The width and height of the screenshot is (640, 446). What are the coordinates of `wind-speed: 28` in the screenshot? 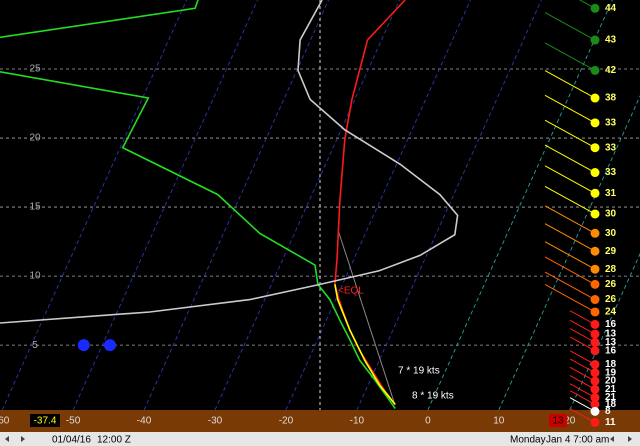 It's located at (611, 269).